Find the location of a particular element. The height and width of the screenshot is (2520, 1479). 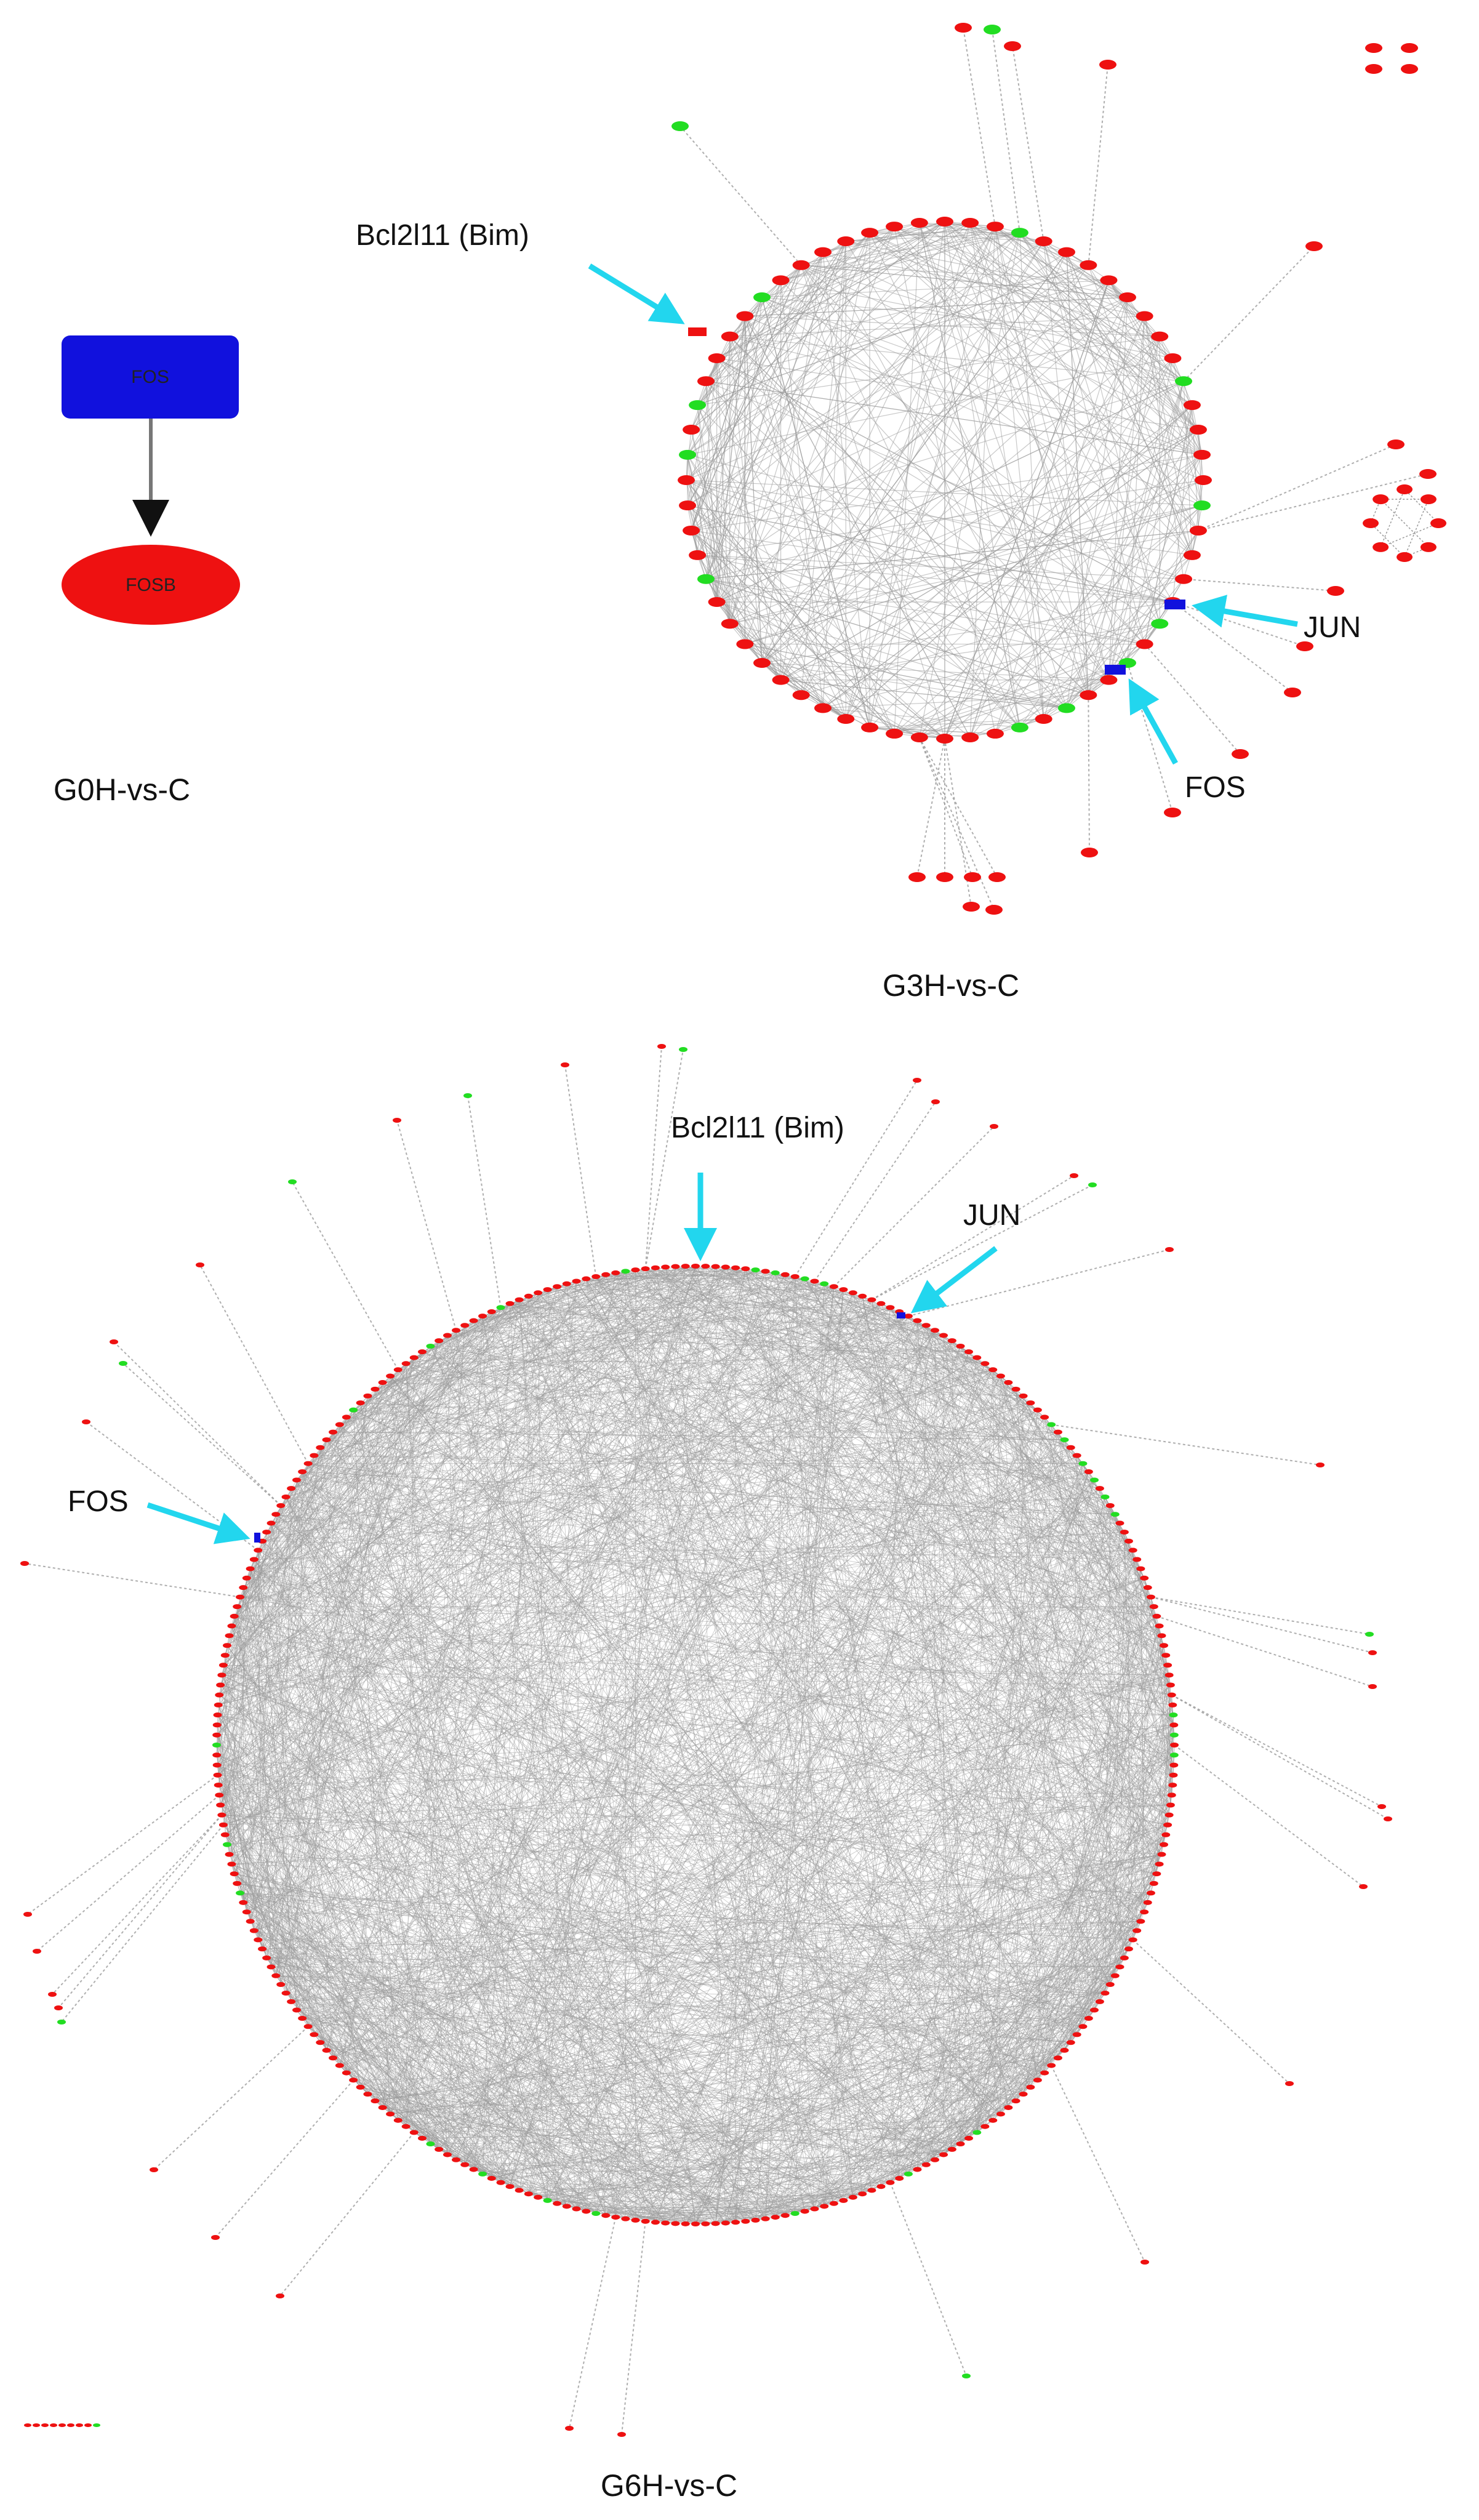

g0-caption: G0H-vs-C is located at coordinates (122, 789).